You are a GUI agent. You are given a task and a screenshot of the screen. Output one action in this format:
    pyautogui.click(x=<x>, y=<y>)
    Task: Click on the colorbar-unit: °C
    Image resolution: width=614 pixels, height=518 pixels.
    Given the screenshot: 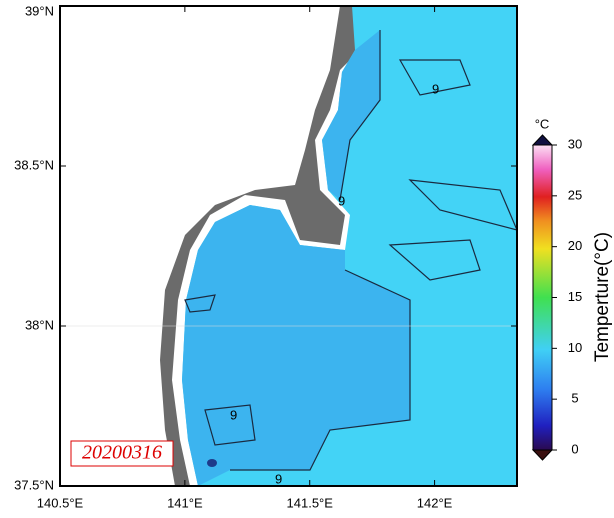 What is the action you would take?
    pyautogui.click(x=542, y=123)
    